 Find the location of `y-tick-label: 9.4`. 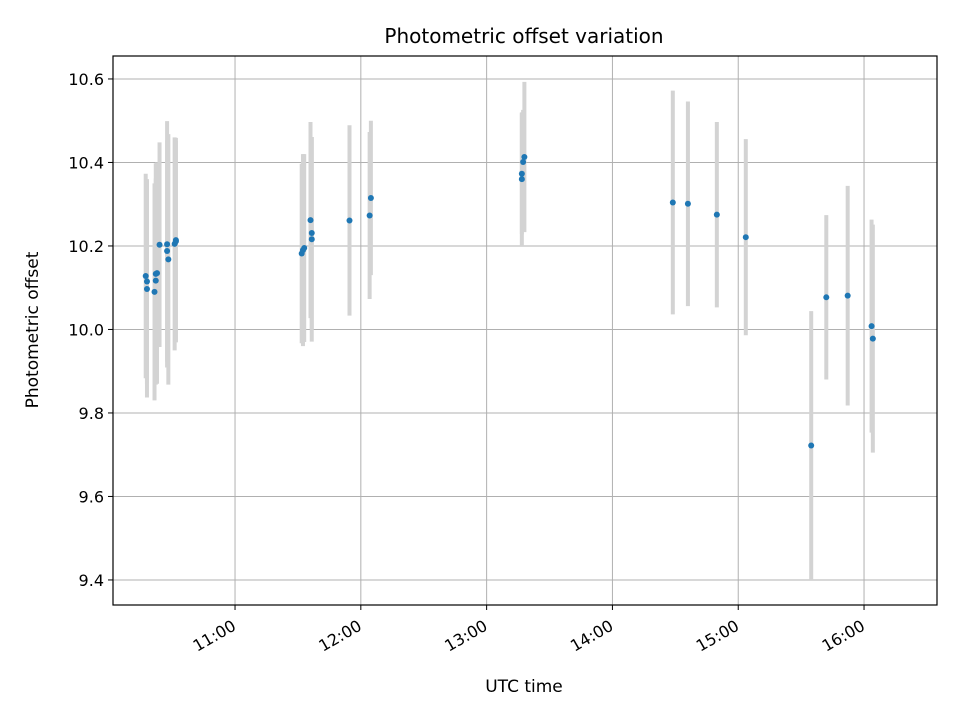

y-tick-label: 9.4 is located at coordinates (91, 580).